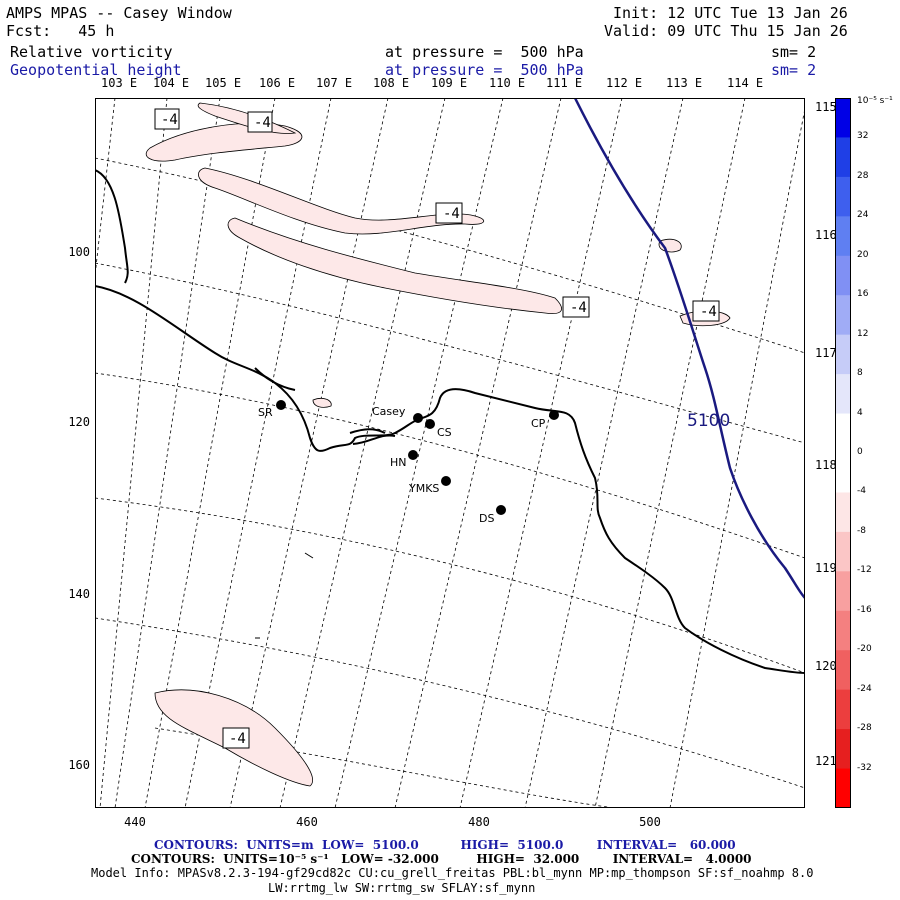  Describe the element at coordinates (861, 530) in the screenshot. I see `colorbar-tick: -8` at that location.